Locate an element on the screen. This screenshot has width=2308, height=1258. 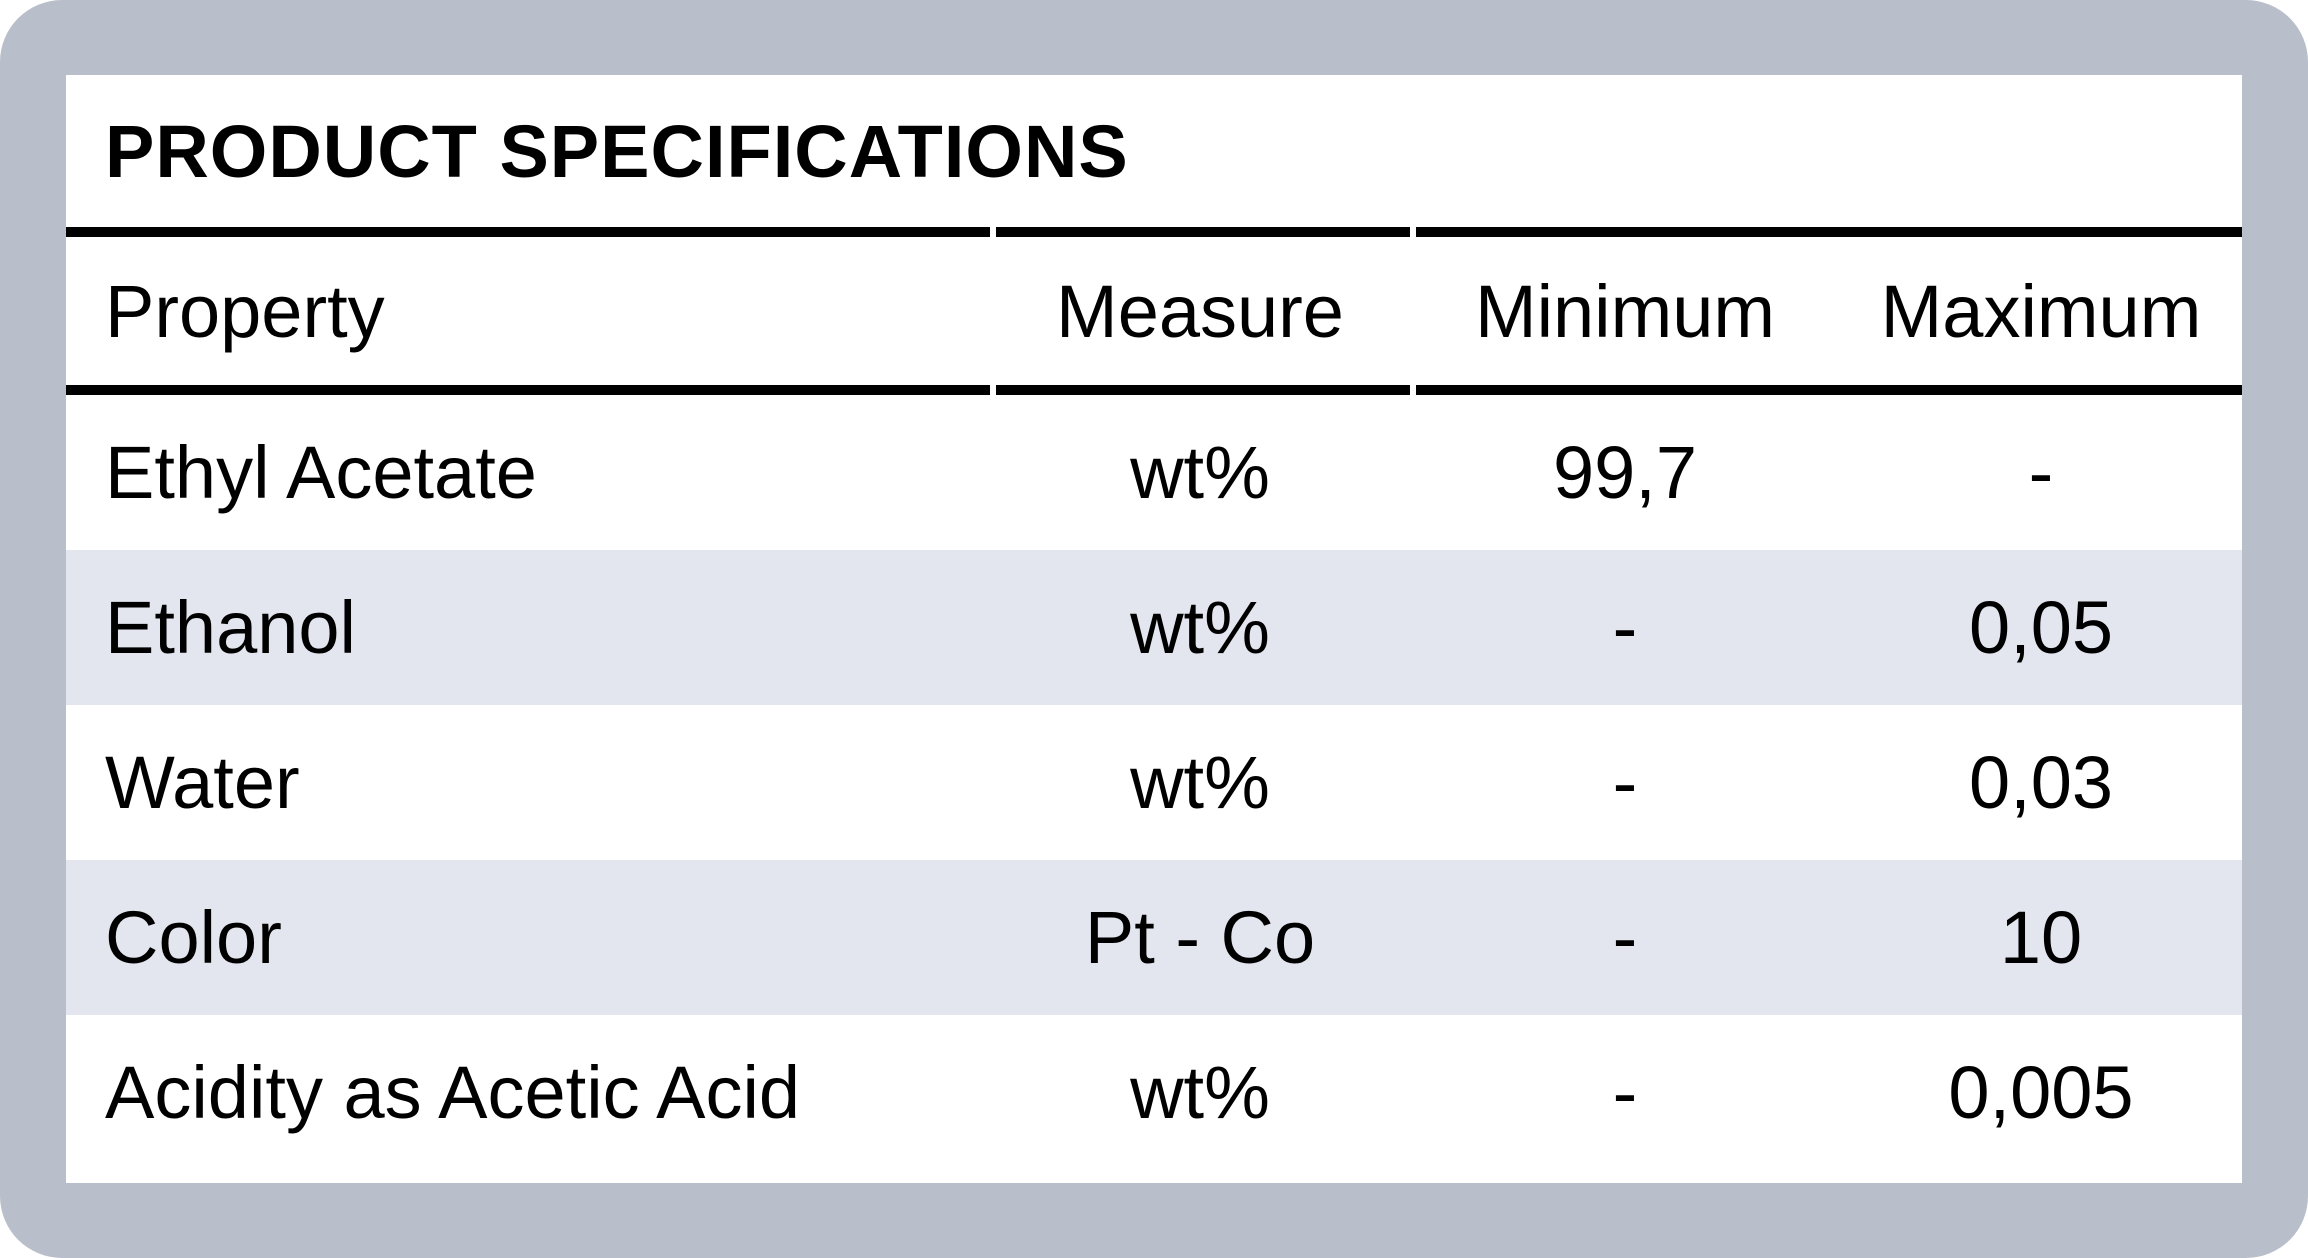
cell-maximum: 0,005 is located at coordinates (2041, 1092).